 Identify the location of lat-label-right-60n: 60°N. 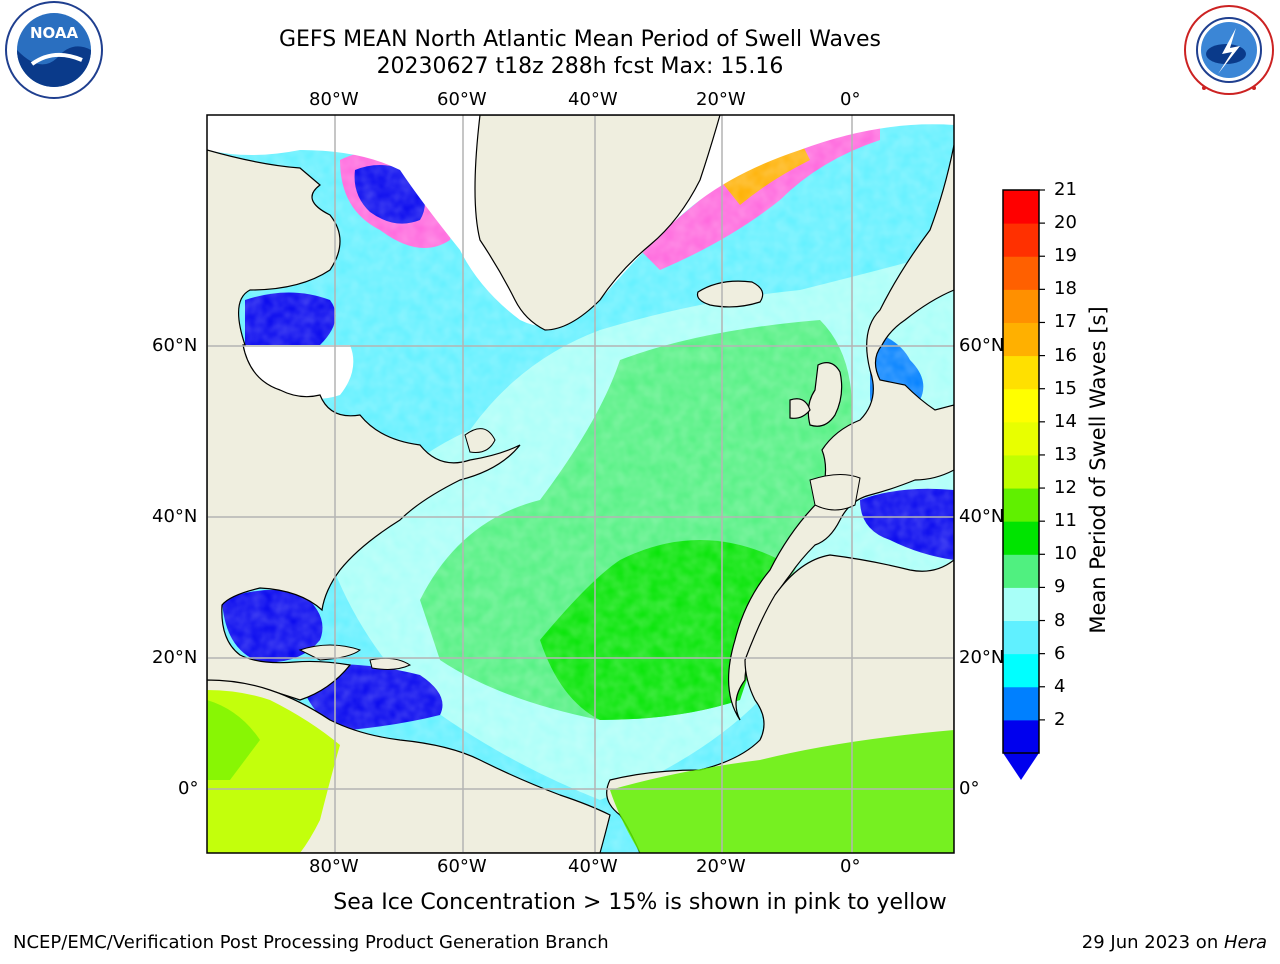
(982, 345).